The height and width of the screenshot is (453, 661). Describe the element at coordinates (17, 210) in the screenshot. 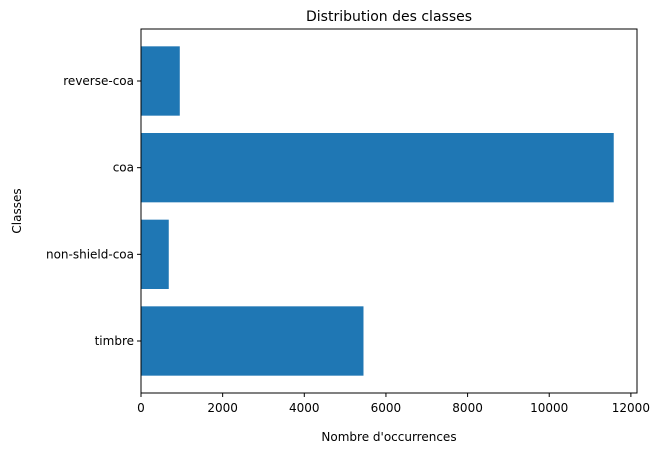

I see `y-axis-label: Classes` at that location.